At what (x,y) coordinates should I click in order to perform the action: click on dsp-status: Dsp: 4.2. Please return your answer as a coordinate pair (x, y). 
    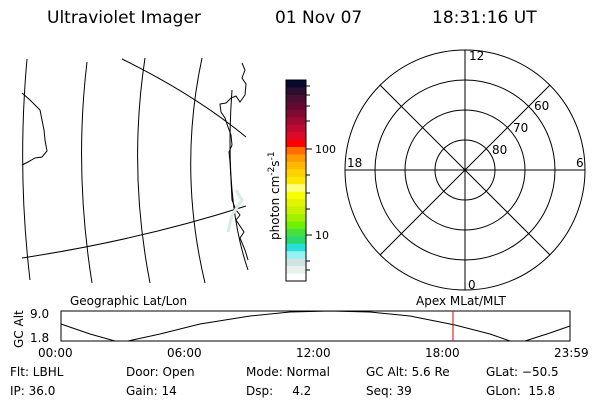
    Looking at the image, I should click on (279, 391).